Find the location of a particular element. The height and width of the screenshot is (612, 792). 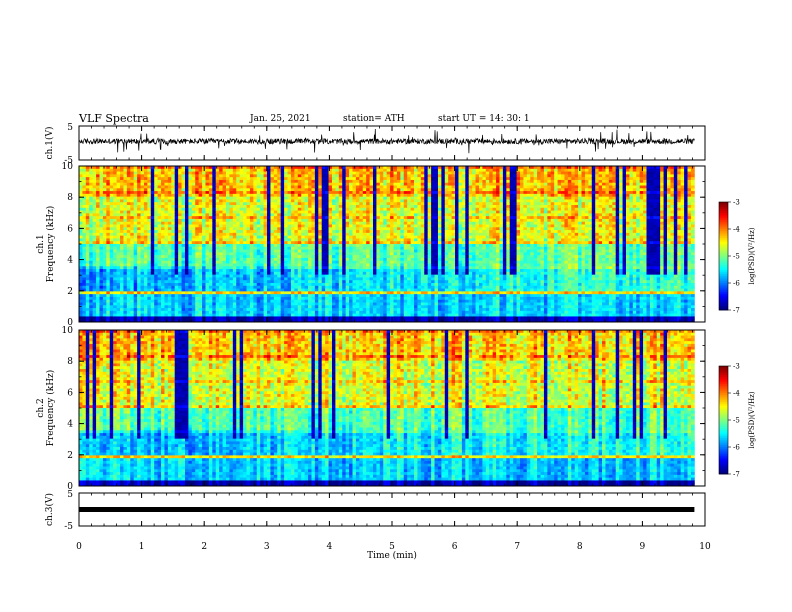

channel-label: ch.1 is located at coordinates (41, 243).